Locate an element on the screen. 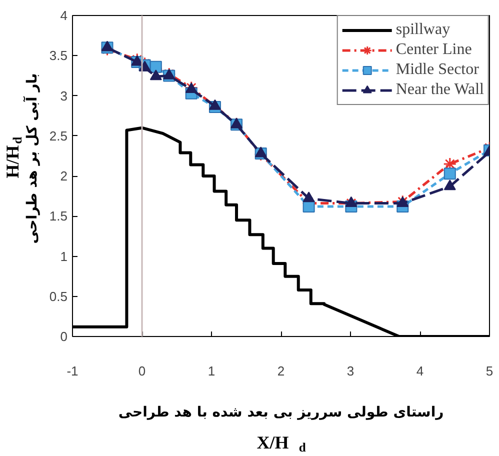 Image resolution: width=499 pixels, height=456 pixels. x-tick-label: 3 is located at coordinates (350, 371).